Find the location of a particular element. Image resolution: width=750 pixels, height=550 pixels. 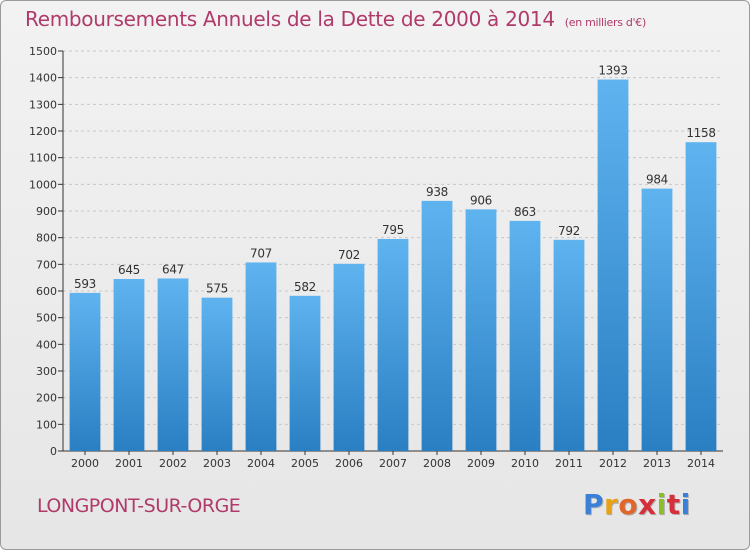

proxiti-logo: Proxiti is located at coordinates (637, 504).